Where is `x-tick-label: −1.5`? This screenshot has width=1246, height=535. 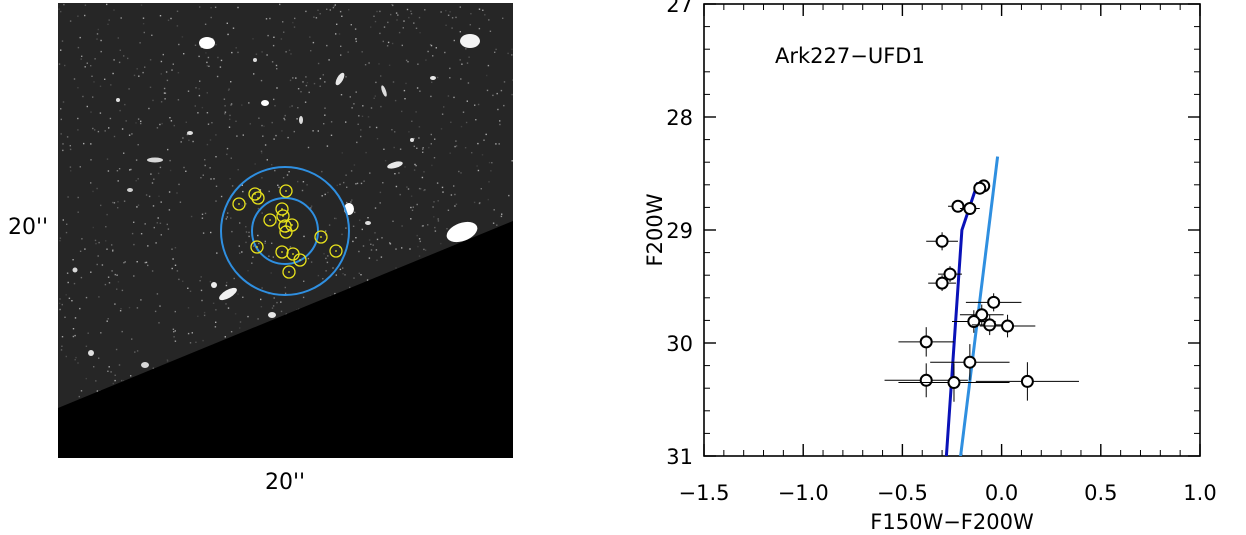 x-tick-label: −1.5 is located at coordinates (704, 493).